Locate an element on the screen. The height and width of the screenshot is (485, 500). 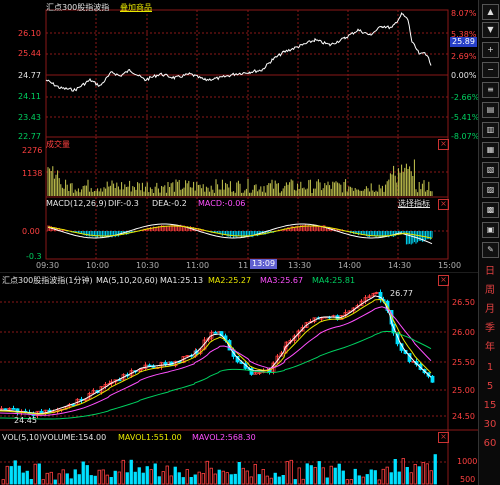
period-60min: 60 is located at coordinates (490, 443).